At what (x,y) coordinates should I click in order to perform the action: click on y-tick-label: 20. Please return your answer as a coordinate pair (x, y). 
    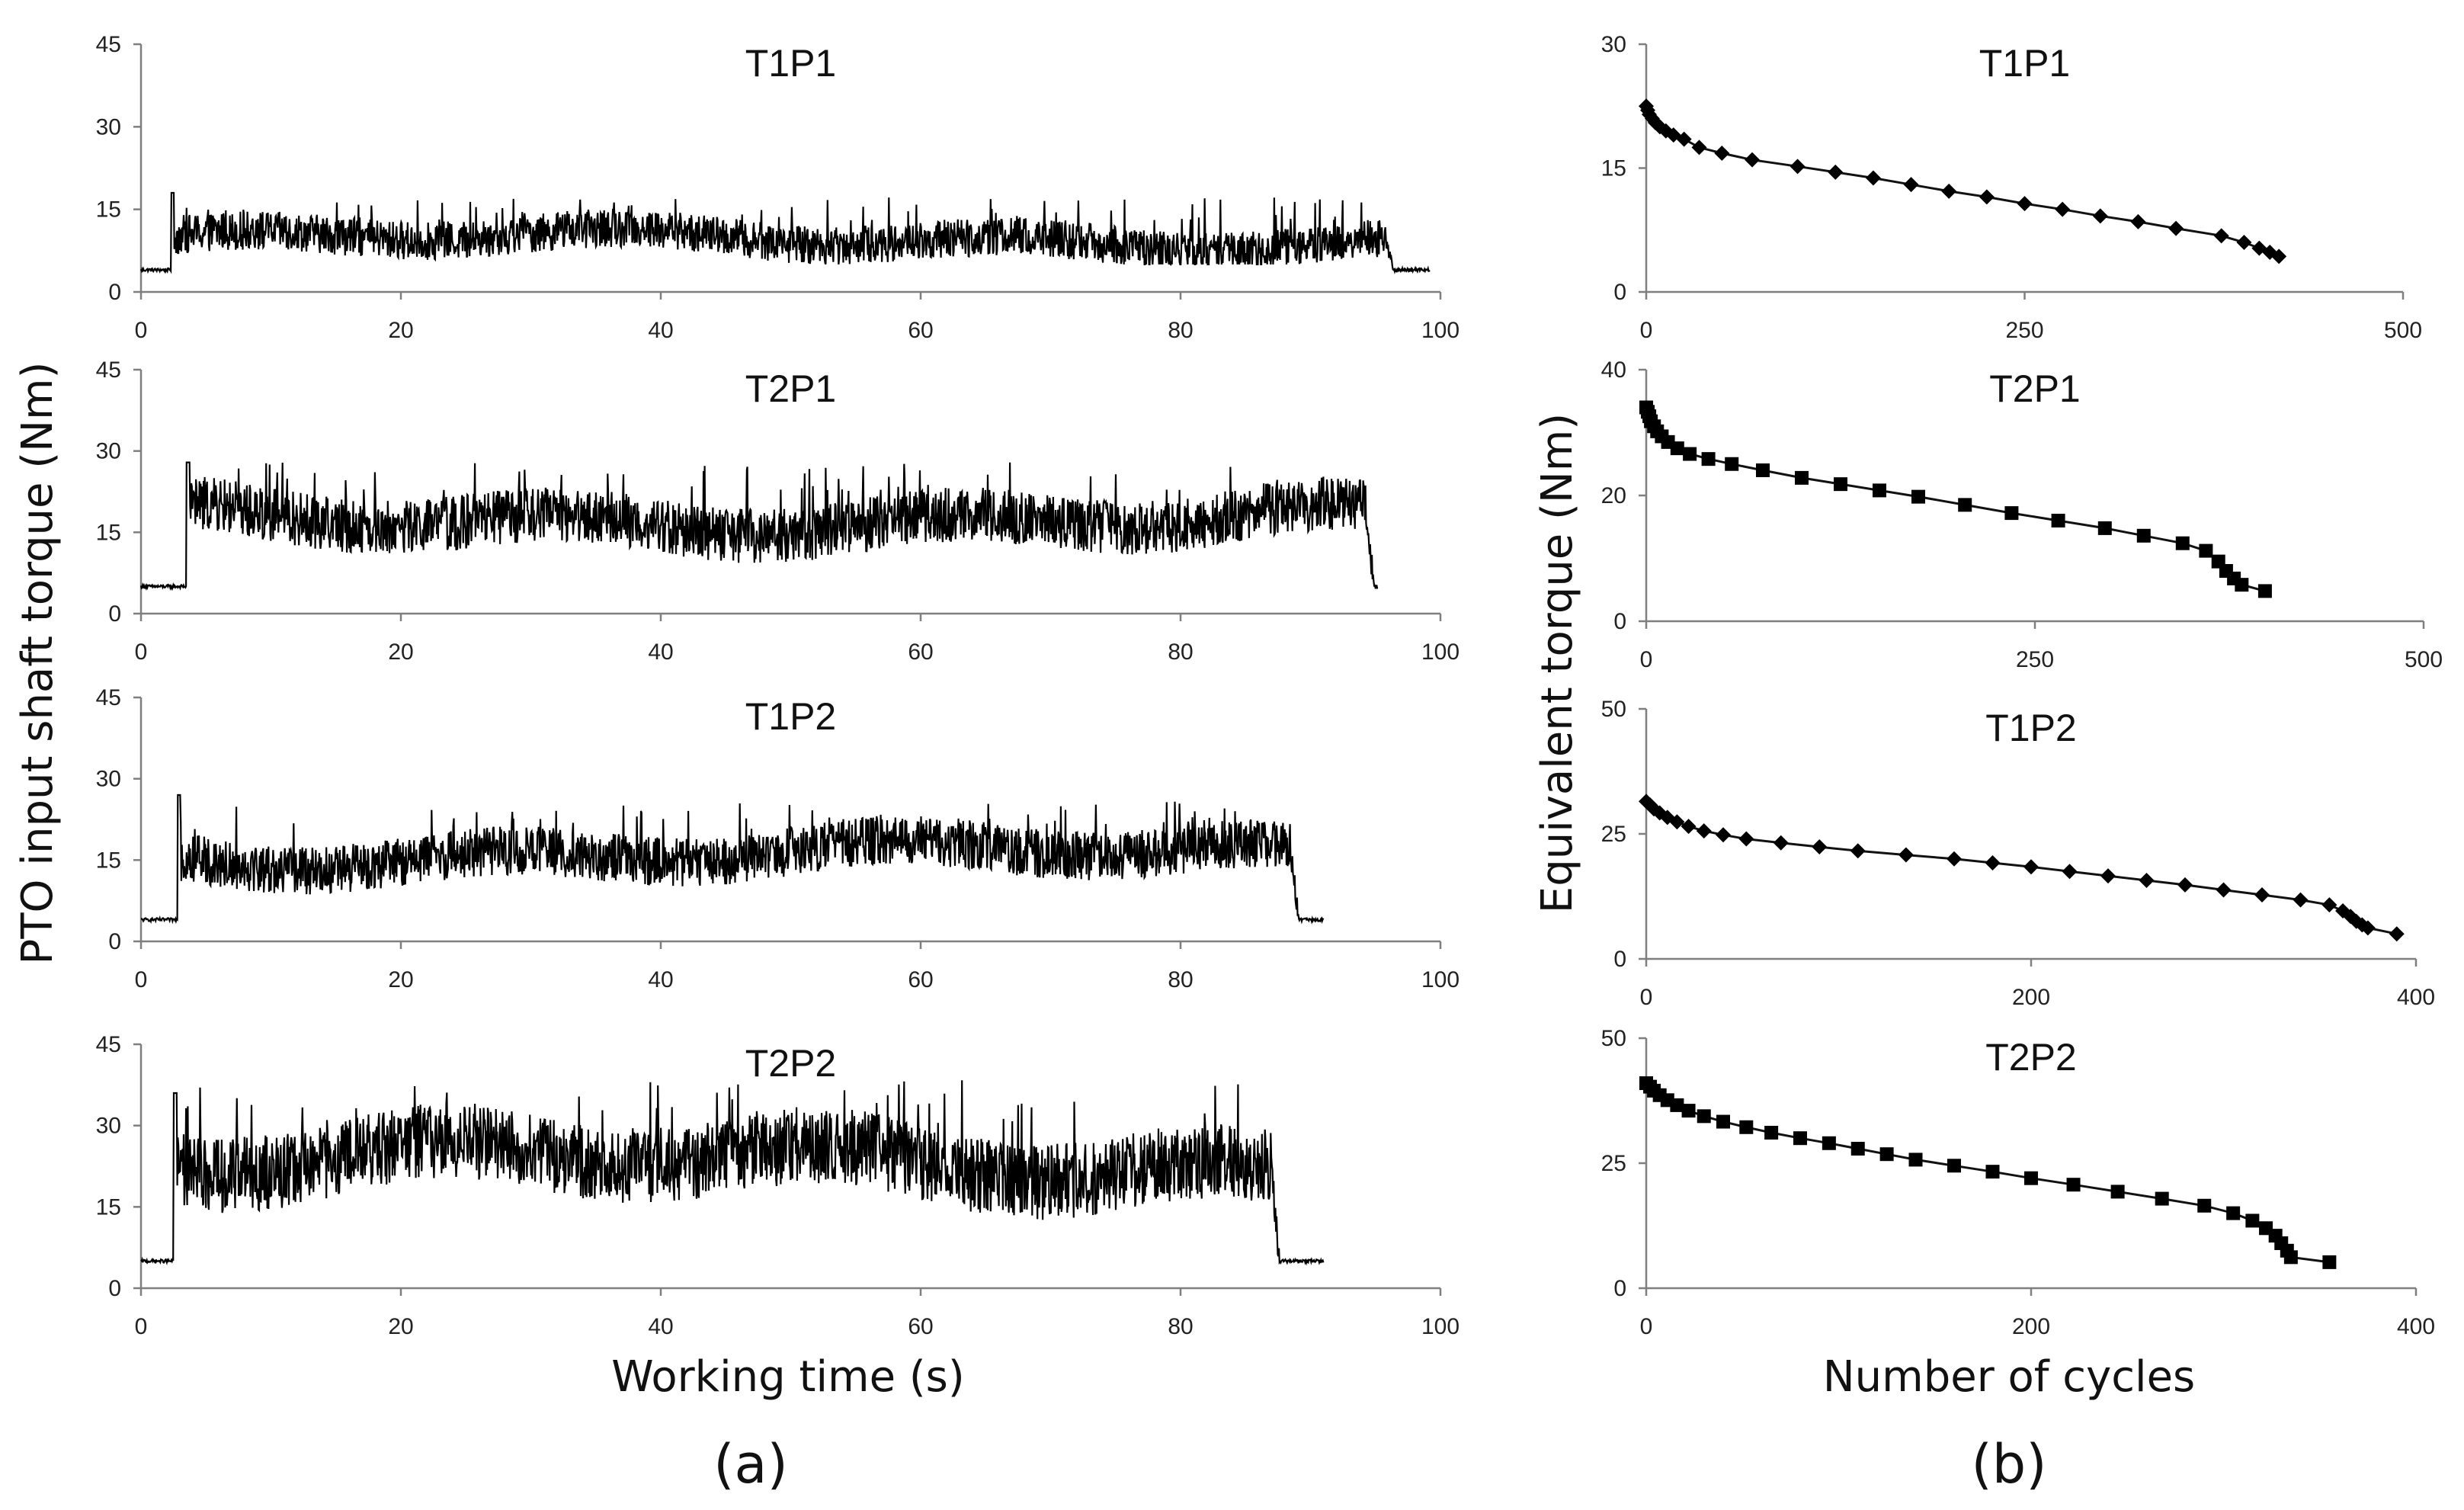
    Looking at the image, I should click on (1613, 495).